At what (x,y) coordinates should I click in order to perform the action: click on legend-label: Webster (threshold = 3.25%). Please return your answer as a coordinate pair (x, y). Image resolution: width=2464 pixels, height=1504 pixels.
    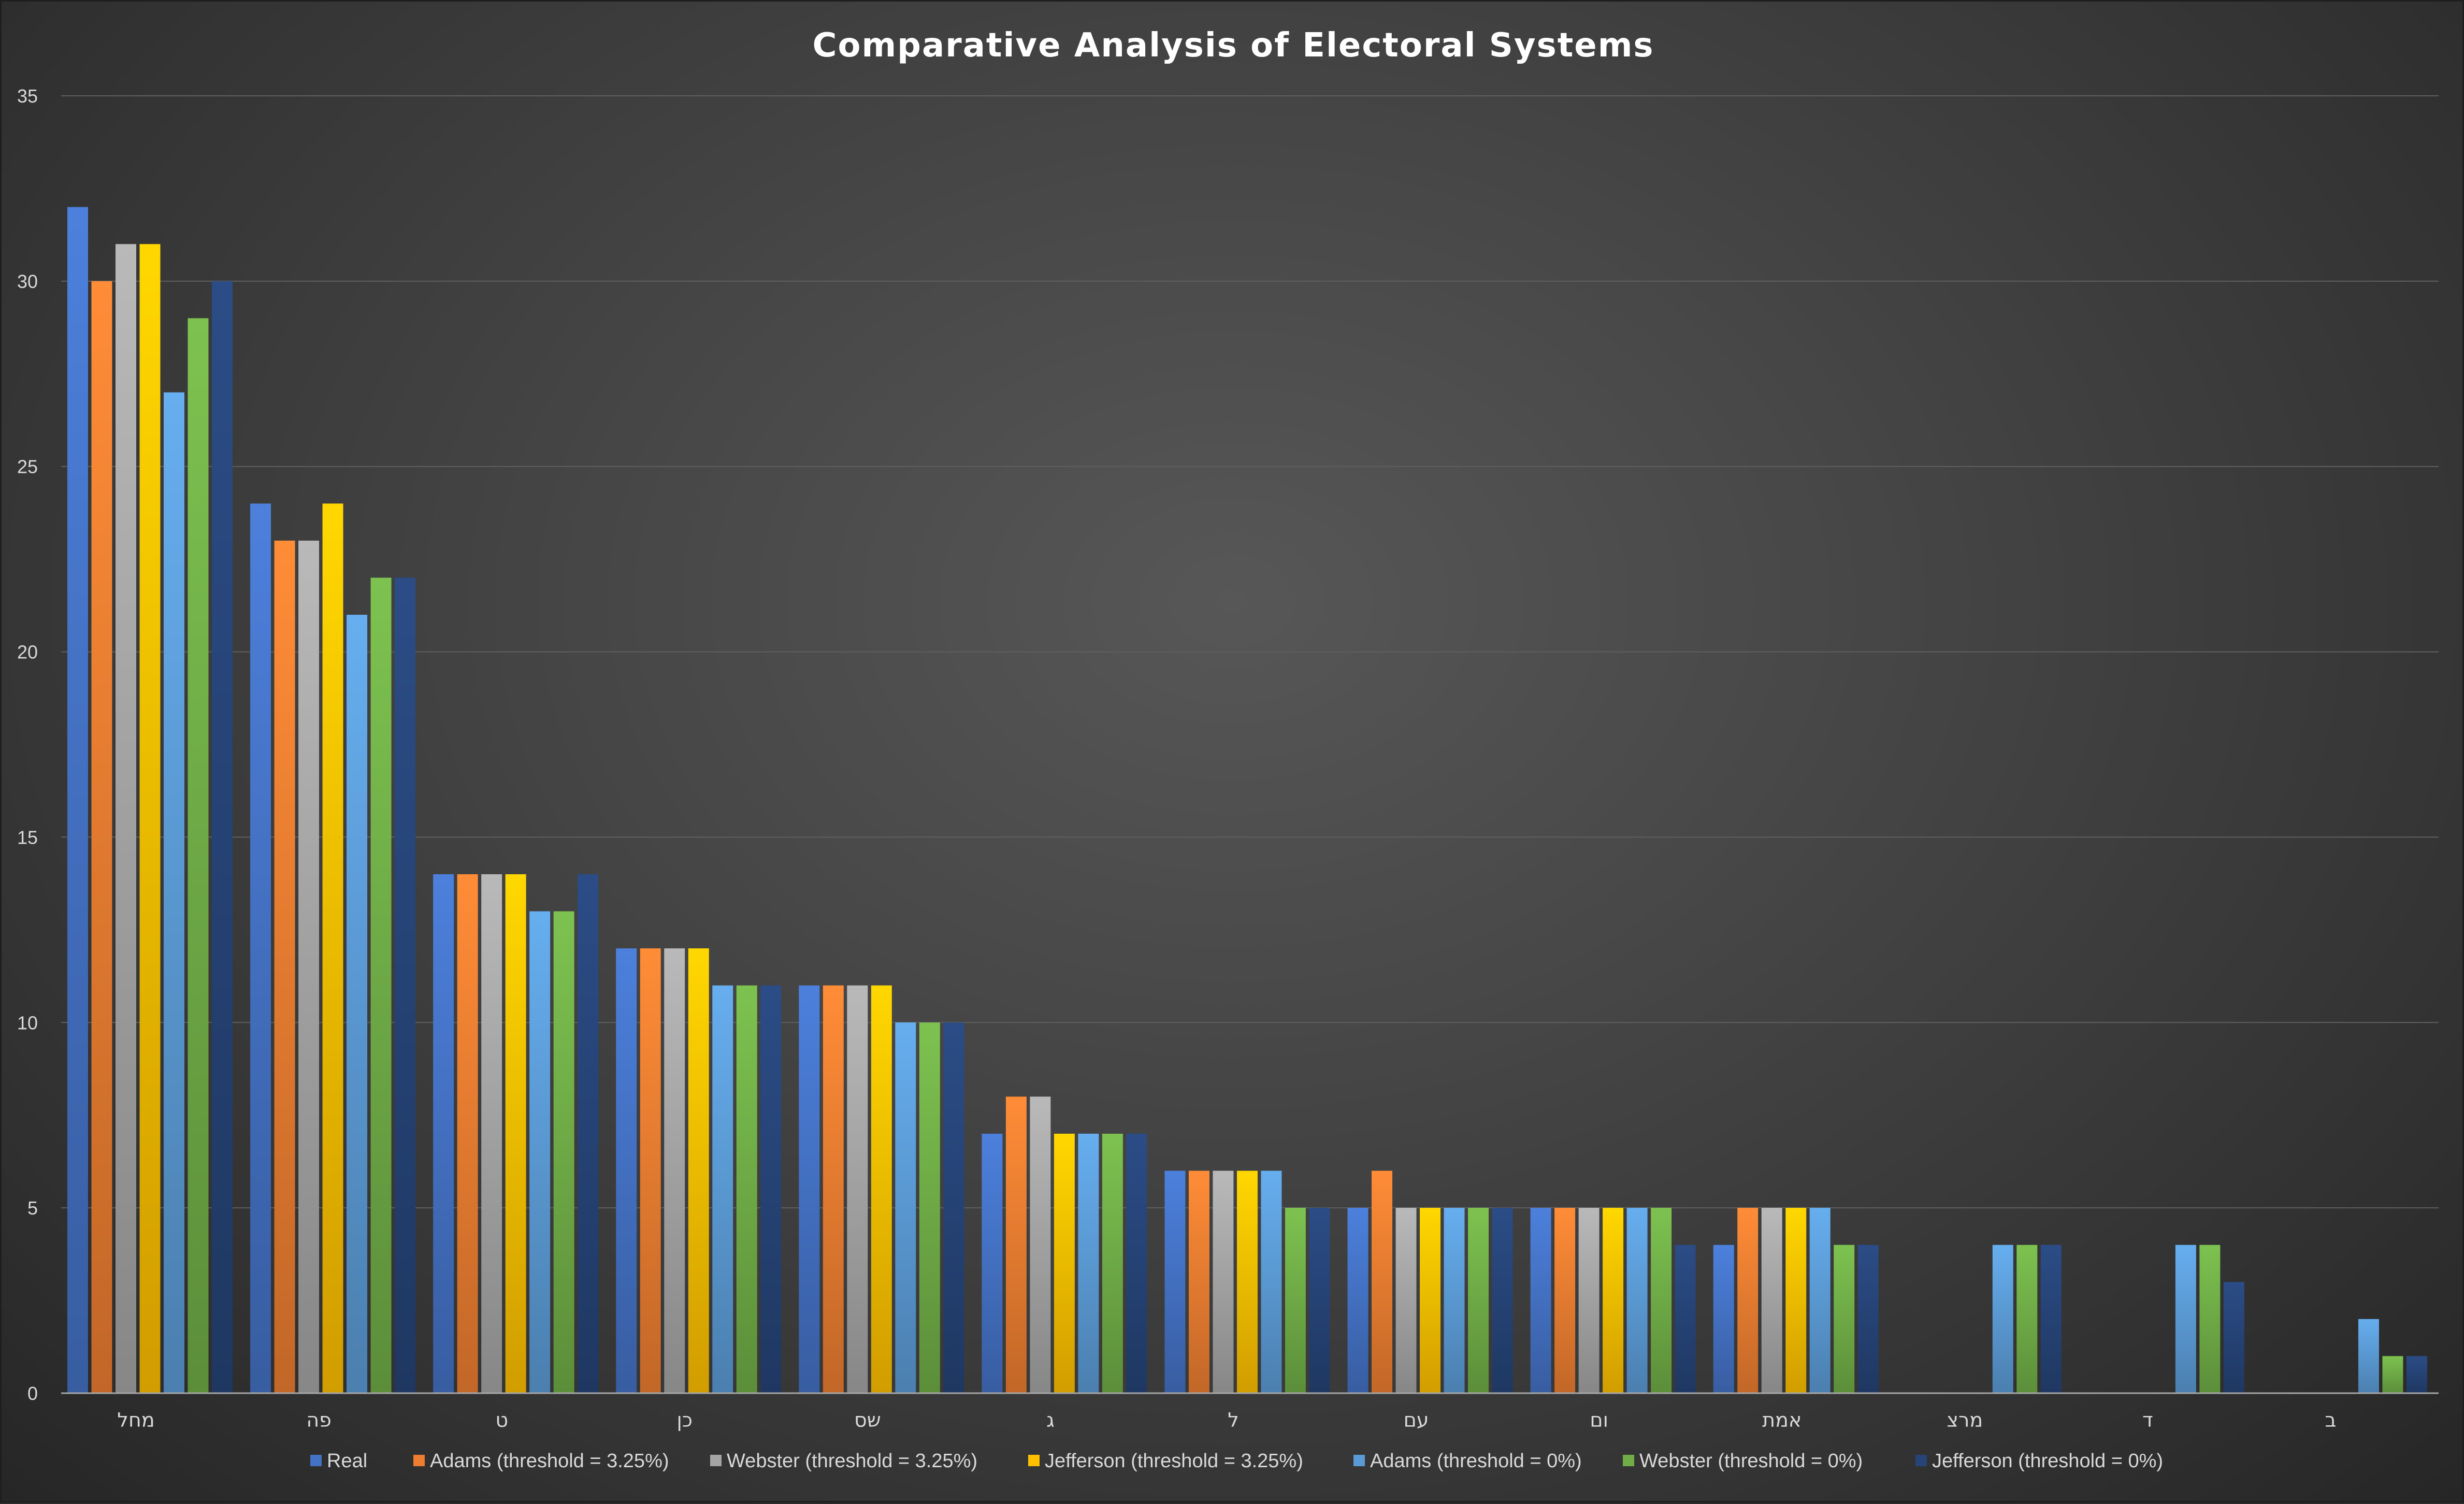
    Looking at the image, I should click on (852, 1461).